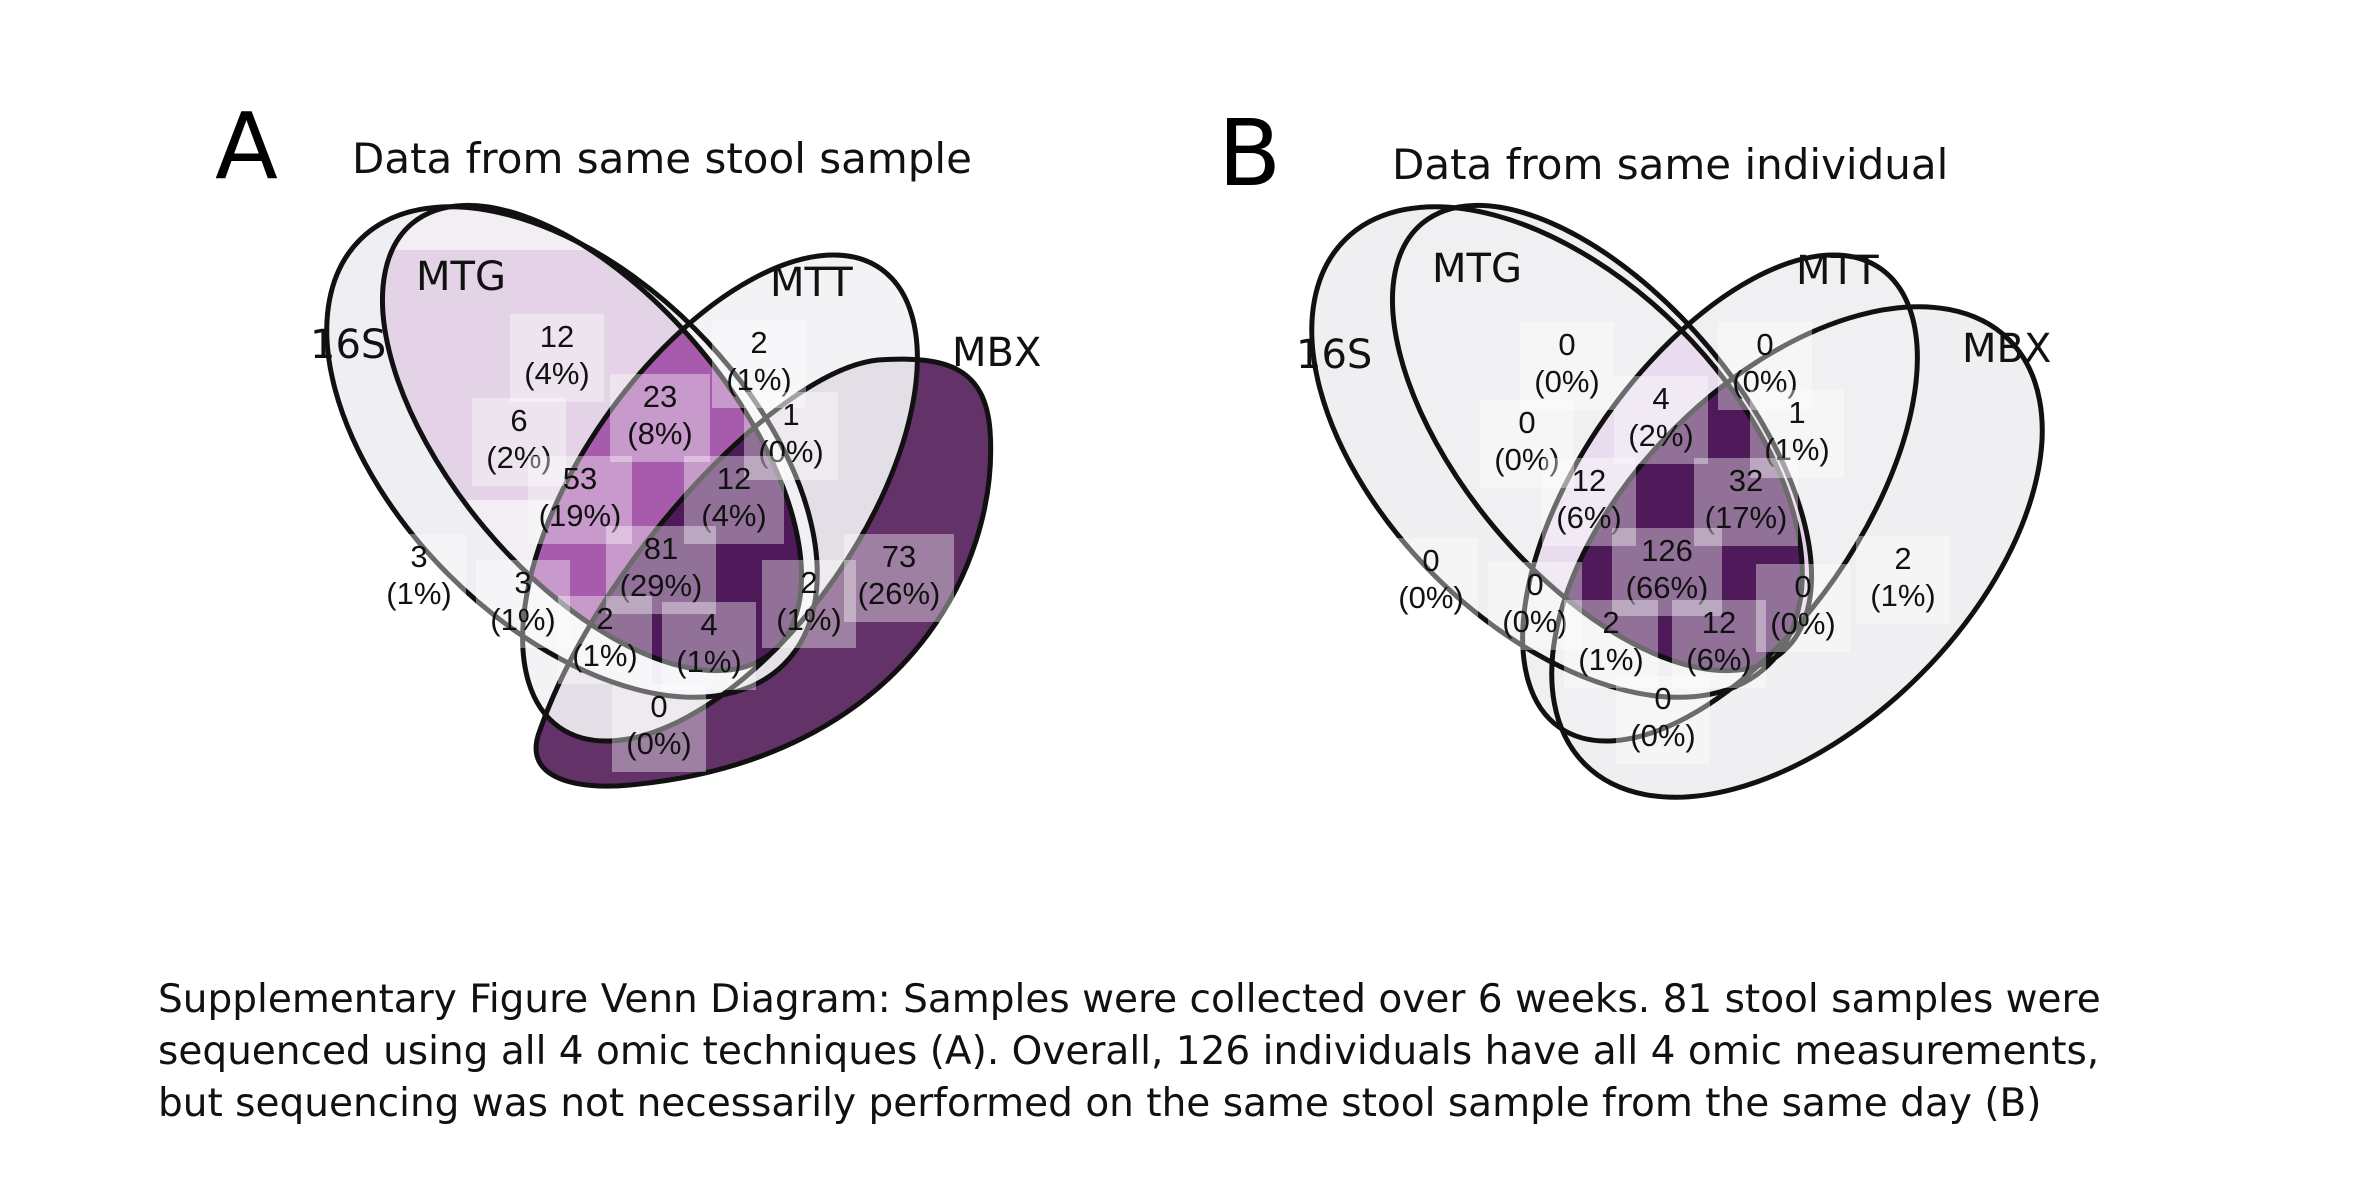 The image size is (2362, 1181). I want to click on region-count: 126 (66%), so click(1667, 572).